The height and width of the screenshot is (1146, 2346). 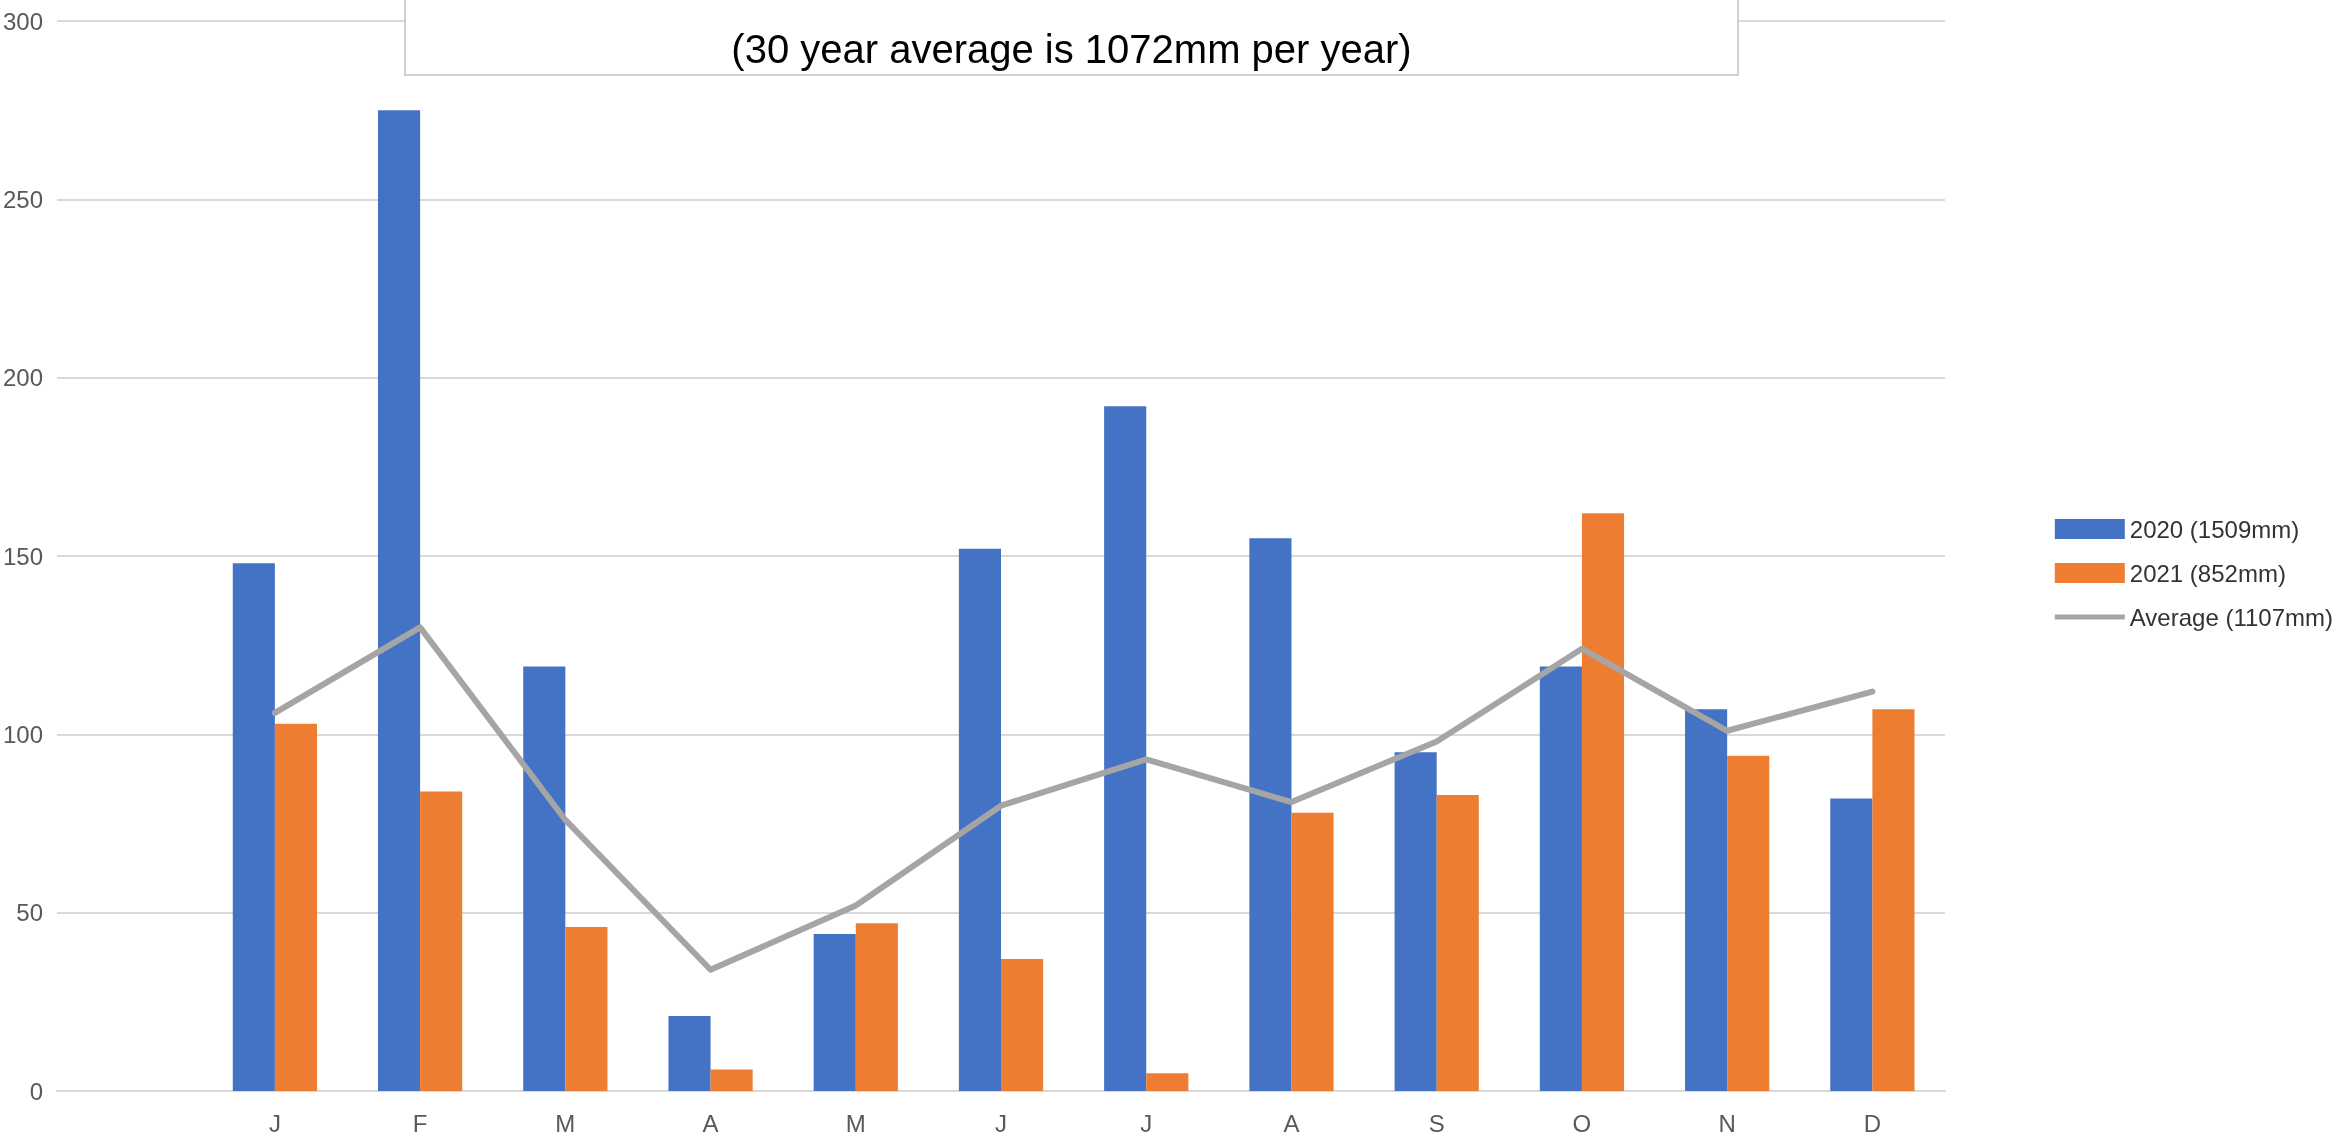 What do you see at coordinates (420, 1123) in the screenshot?
I see `x-tick-label: F` at bounding box center [420, 1123].